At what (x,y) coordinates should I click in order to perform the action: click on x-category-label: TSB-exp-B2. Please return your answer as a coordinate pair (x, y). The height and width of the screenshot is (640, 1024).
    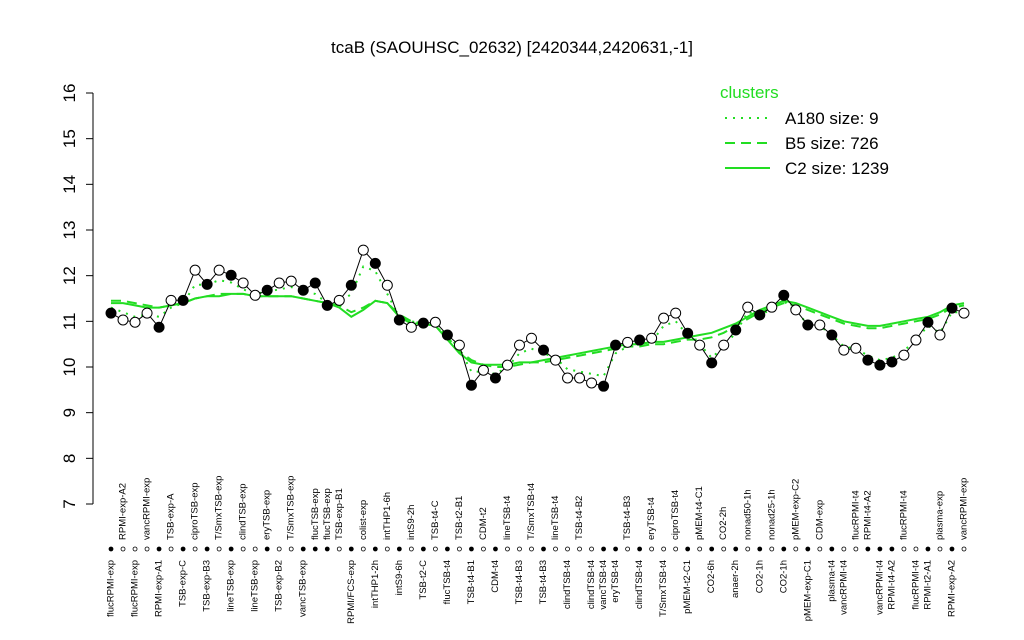
    Looking at the image, I should click on (279, 586).